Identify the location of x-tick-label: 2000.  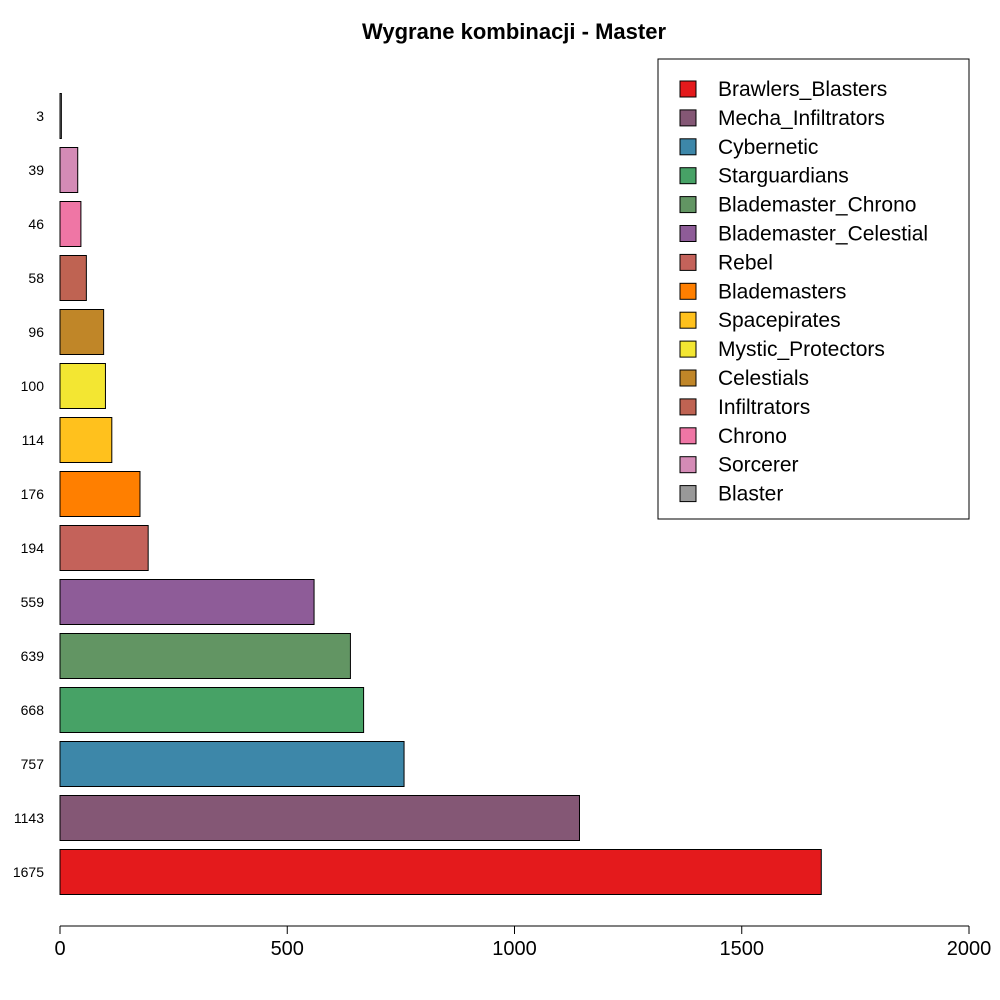
(969, 949).